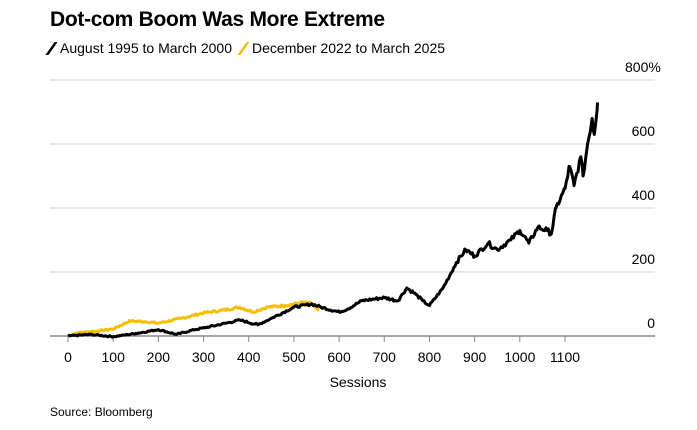  Describe the element at coordinates (101, 412) in the screenshot. I see `source-note: Source: Bloomberg` at that location.